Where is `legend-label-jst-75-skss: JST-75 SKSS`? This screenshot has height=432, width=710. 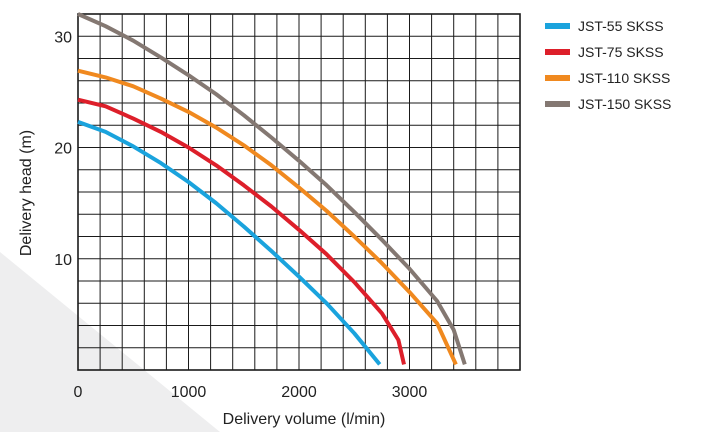
legend-label-jst-75-skss: JST-75 SKSS is located at coordinates (621, 52).